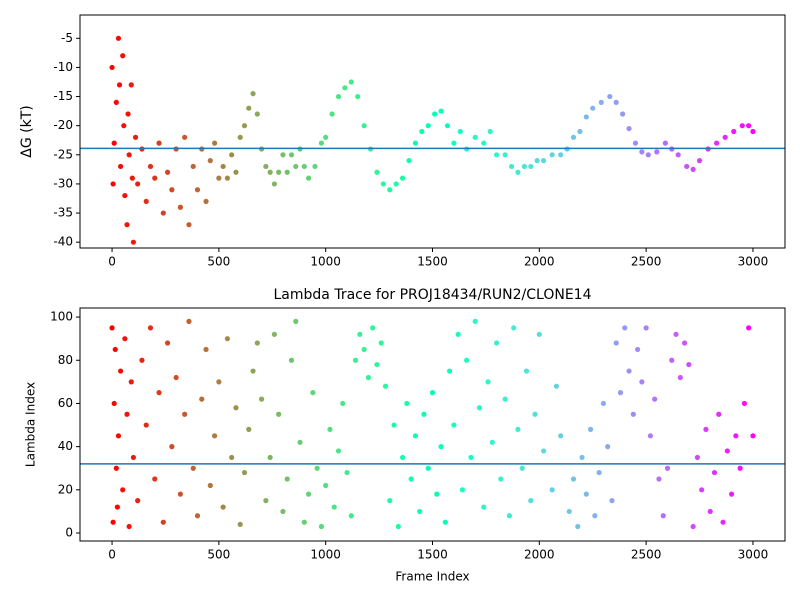 Image resolution: width=800 pixels, height=600 pixels. Describe the element at coordinates (27, 131) in the screenshot. I see `y-axis-label: ΔG (kT)` at that location.